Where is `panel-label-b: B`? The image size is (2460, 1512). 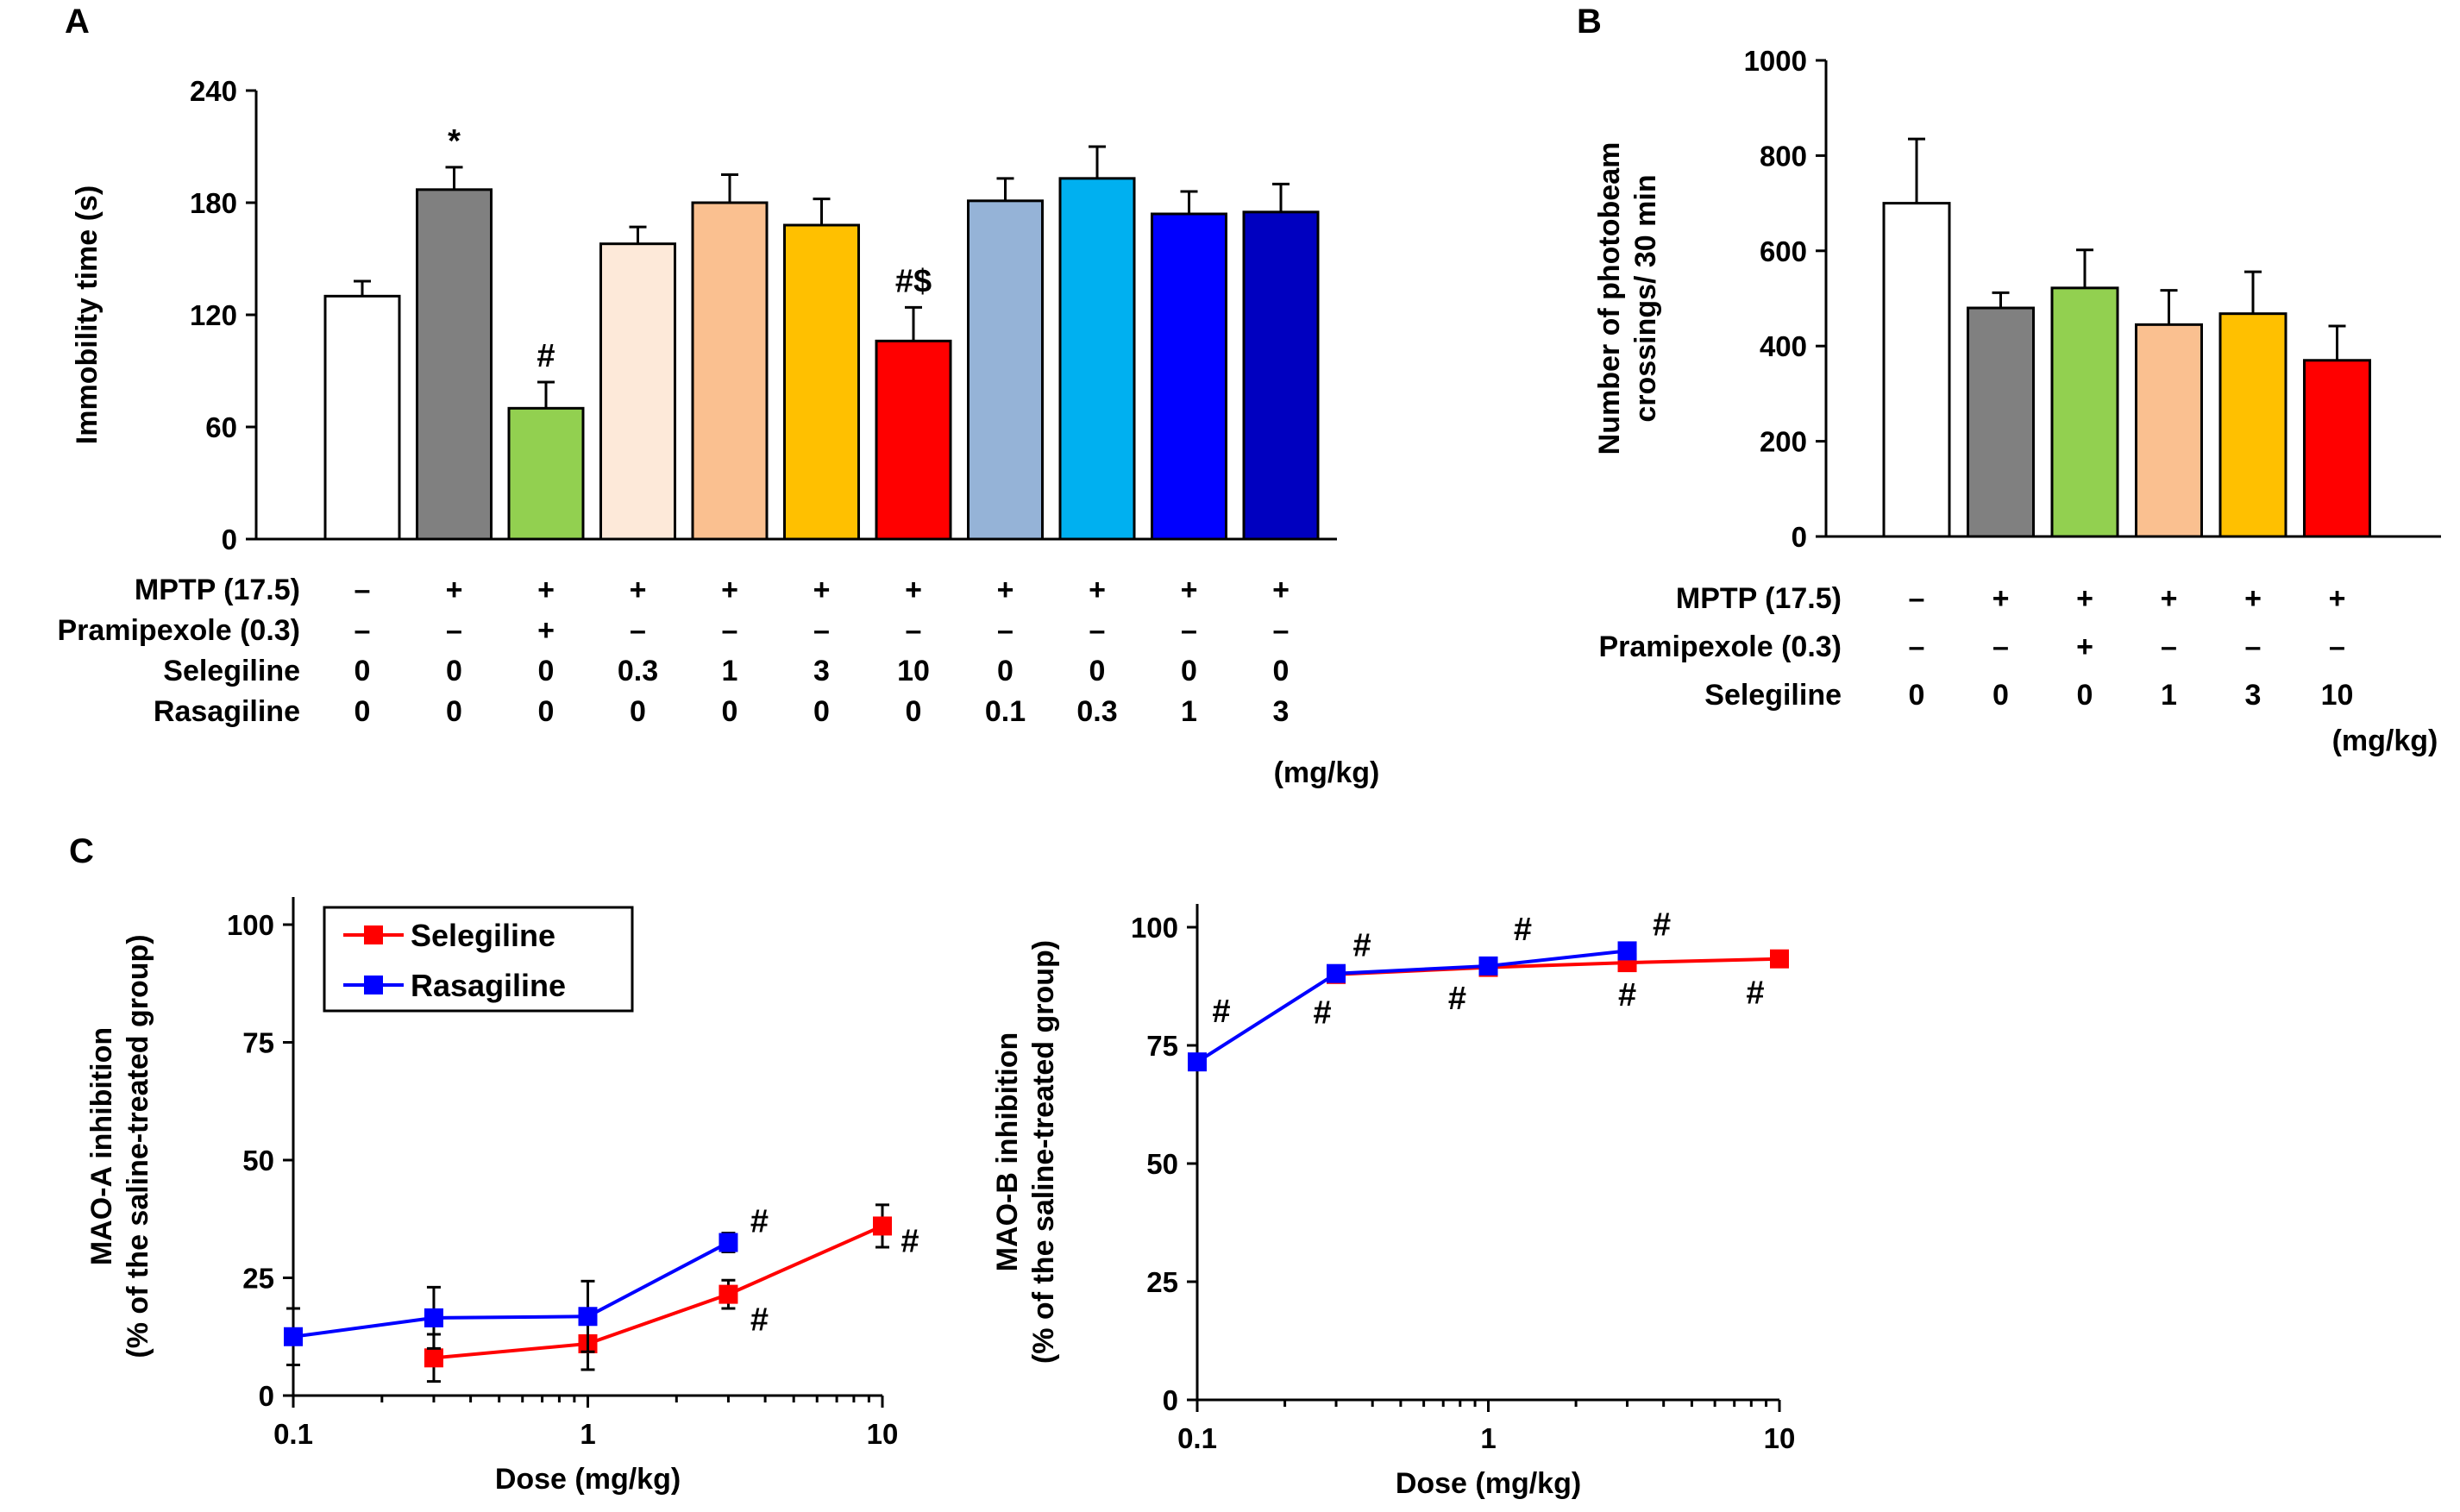 panel-label-b: B is located at coordinates (1589, 22).